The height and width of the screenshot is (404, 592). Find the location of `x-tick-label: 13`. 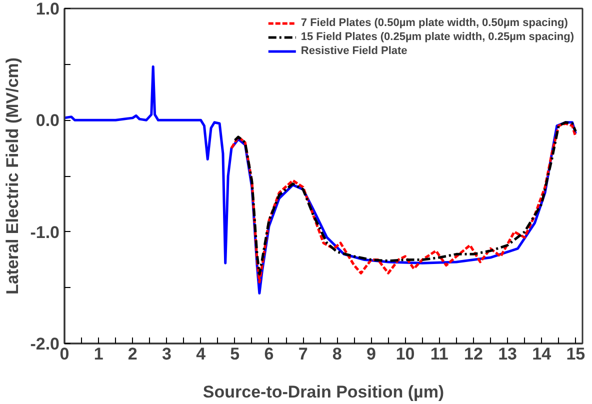

x-tick-label: 13 is located at coordinates (507, 354).